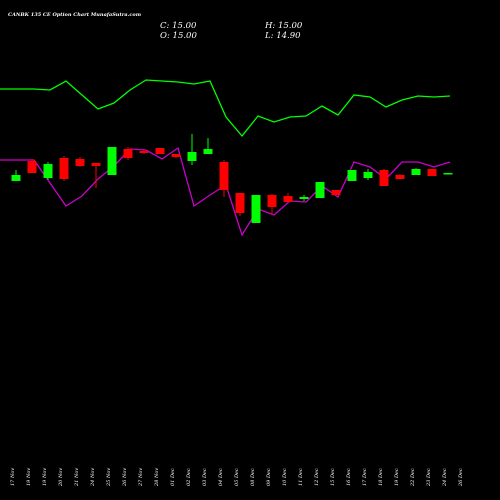 This screenshot has height=500, width=500. Describe the element at coordinates (301, 477) in the screenshot. I see `date-tick-label: 11 Dec` at that location.